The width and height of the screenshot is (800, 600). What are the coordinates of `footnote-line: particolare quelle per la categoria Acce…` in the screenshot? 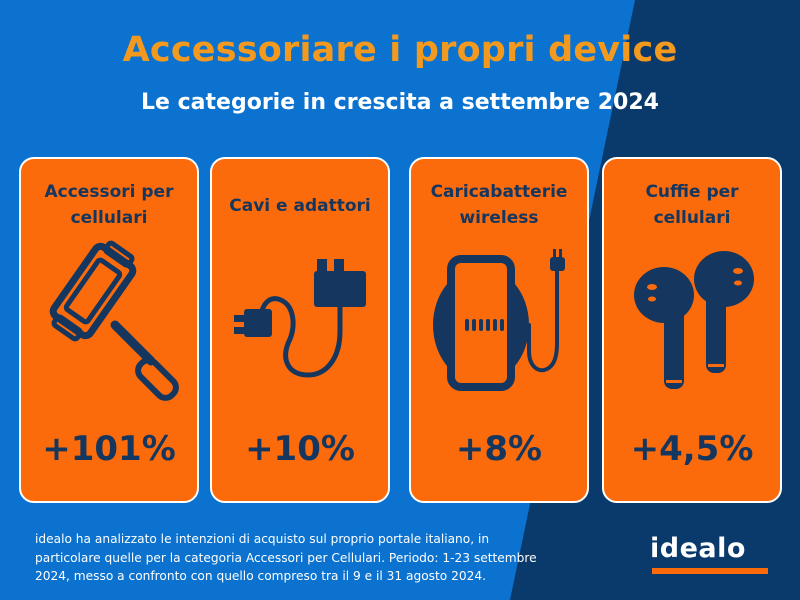 It's located at (286, 557).